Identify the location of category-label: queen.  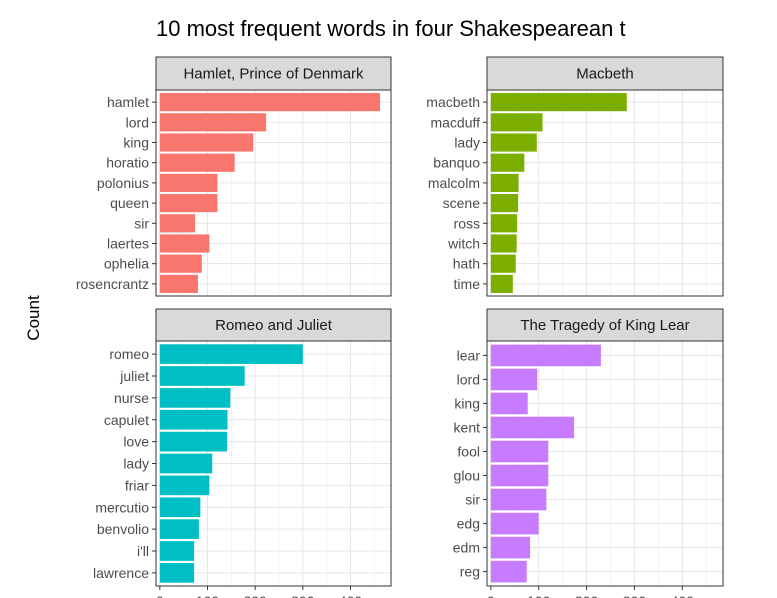
(129, 203).